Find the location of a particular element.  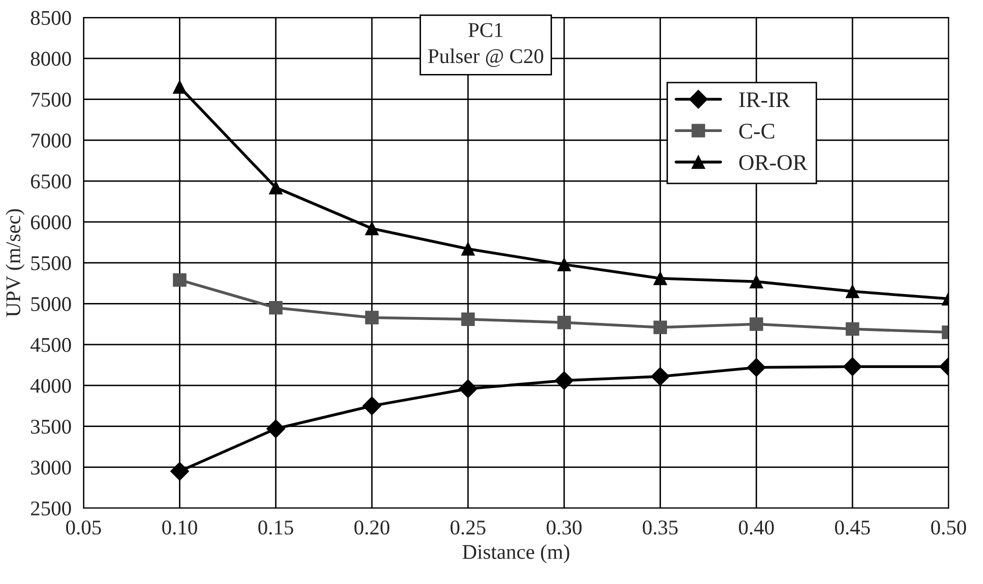

y-tick-label: 4500 is located at coordinates (50, 345).